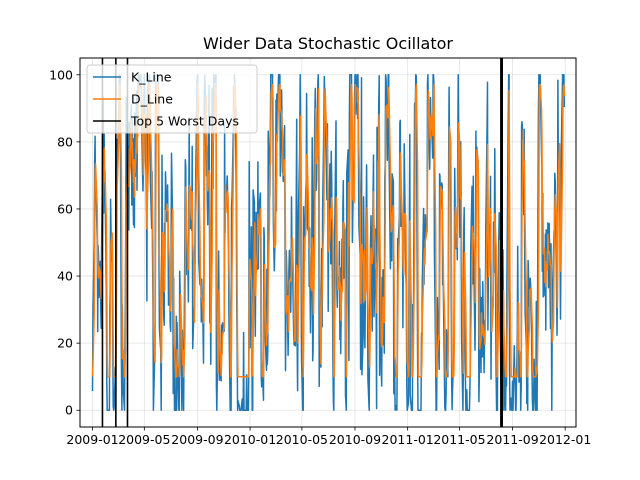 This screenshot has width=640, height=480. I want to click on y-tick-label: 0, so click(69, 410).